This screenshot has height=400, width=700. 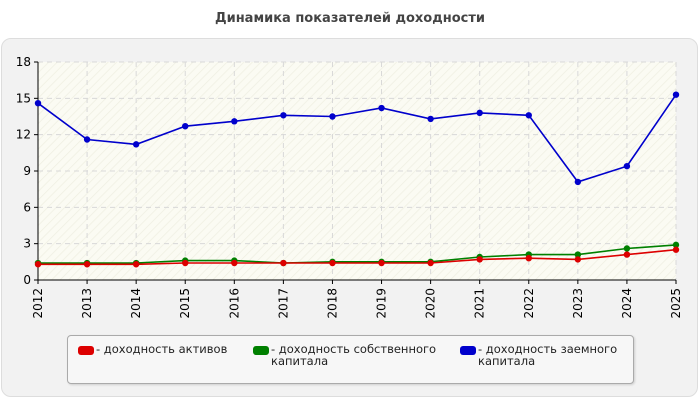 I want to click on y-tick-label: 12, so click(x=23, y=135).